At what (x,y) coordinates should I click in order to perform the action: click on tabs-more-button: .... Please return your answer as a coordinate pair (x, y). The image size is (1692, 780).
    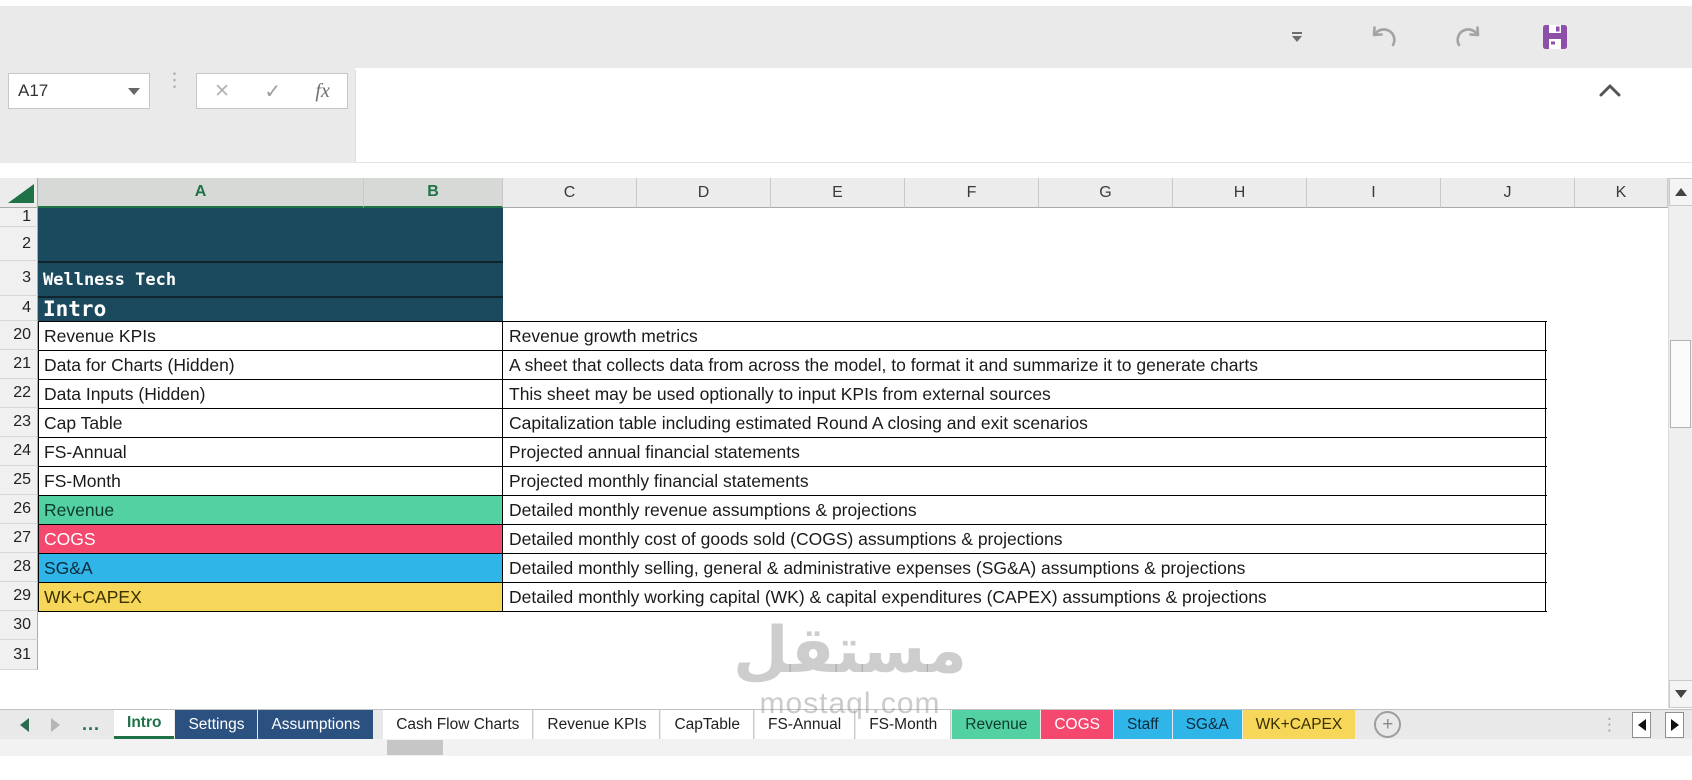
    Looking at the image, I should click on (91, 724).